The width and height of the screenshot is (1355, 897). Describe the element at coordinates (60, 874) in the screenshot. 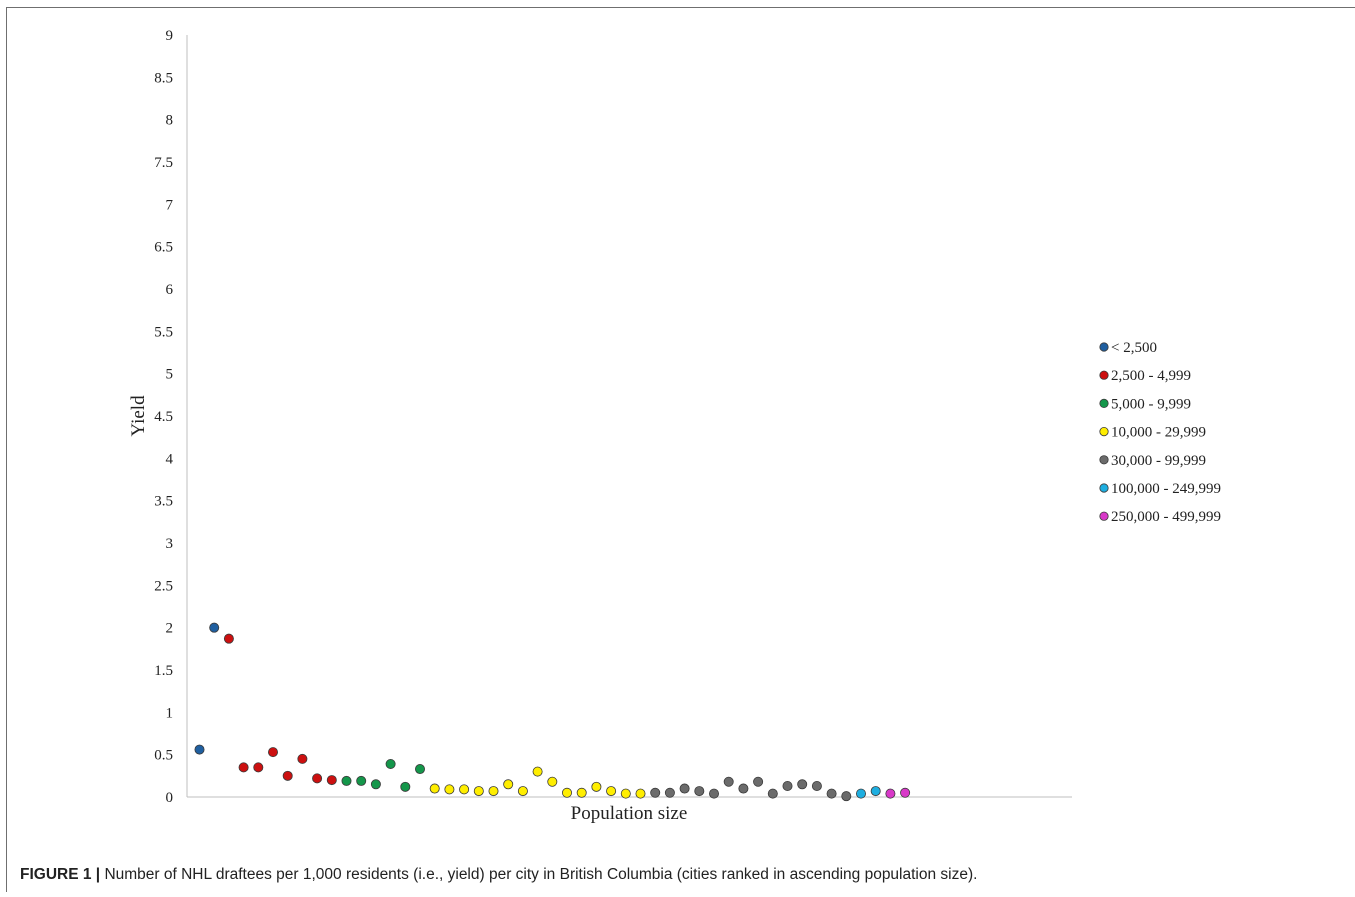

I see `caption-label: FIGURE 1 |` at that location.